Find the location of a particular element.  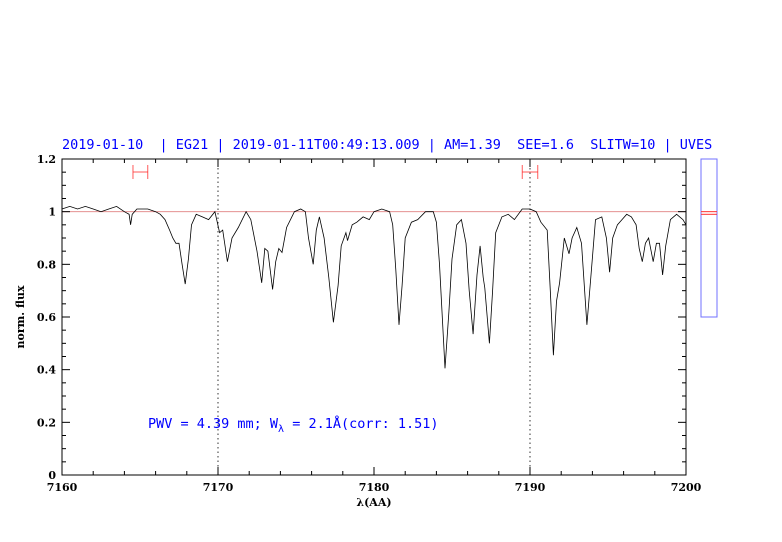

y-axis-label: norm. flux is located at coordinates (20, 316).